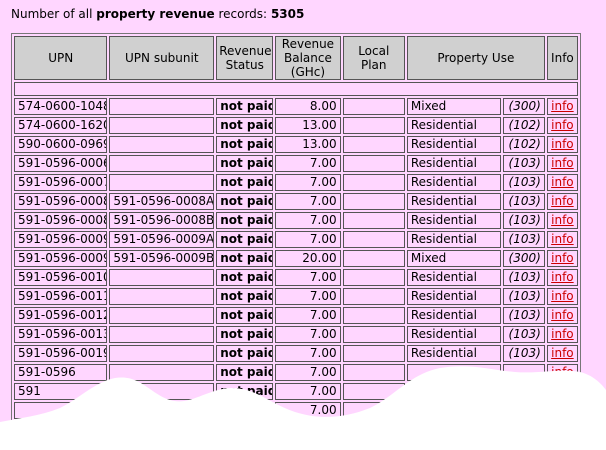  I want to click on upn-cell: 590-0600-0969, so click(61, 144).